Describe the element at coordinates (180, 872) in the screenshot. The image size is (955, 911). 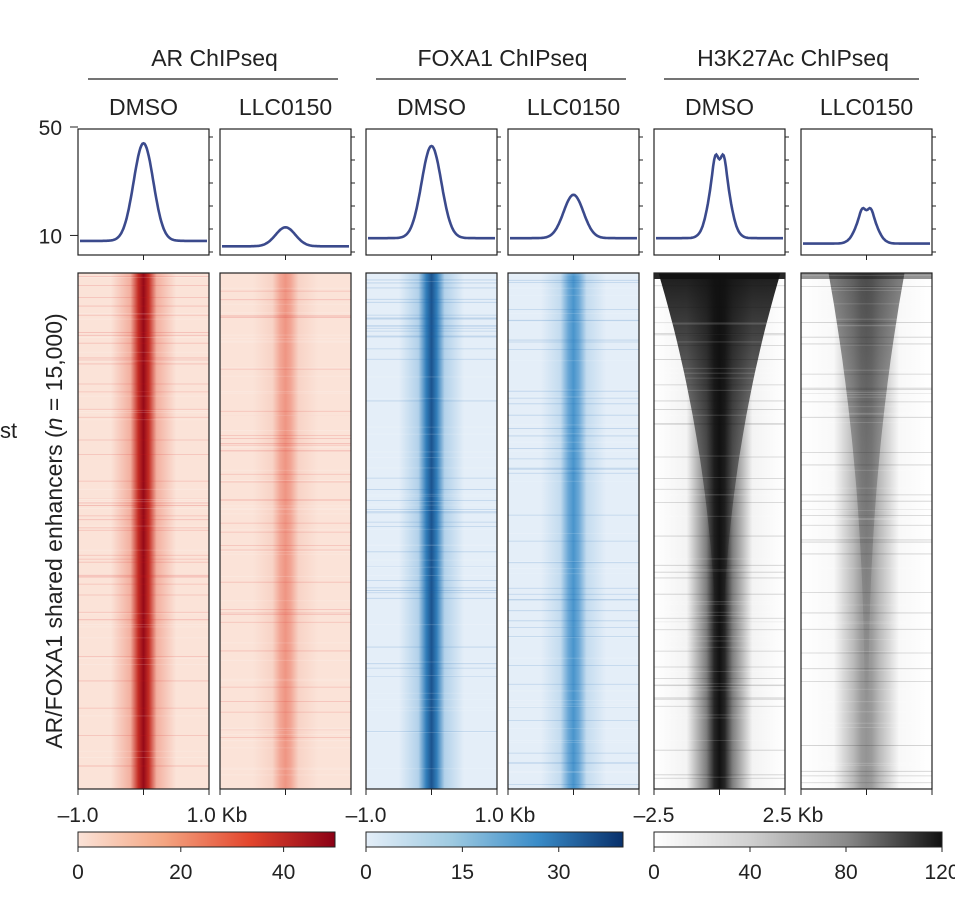
I see `colorbar-tick-label: 20` at that location.